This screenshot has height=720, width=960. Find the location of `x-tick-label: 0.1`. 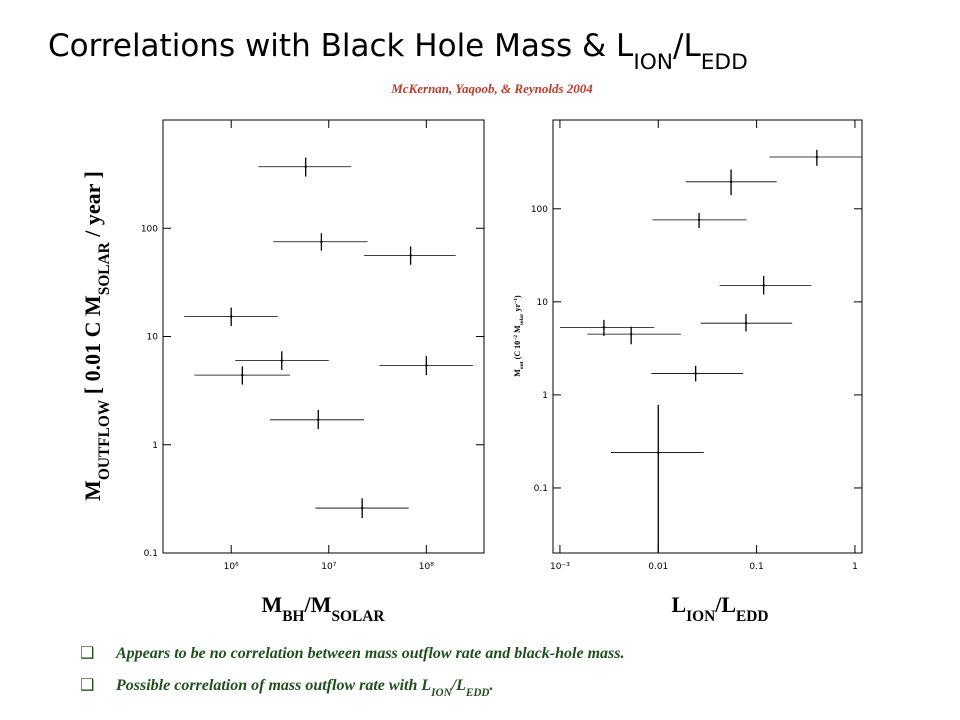

x-tick-label: 0.1 is located at coordinates (756, 567).